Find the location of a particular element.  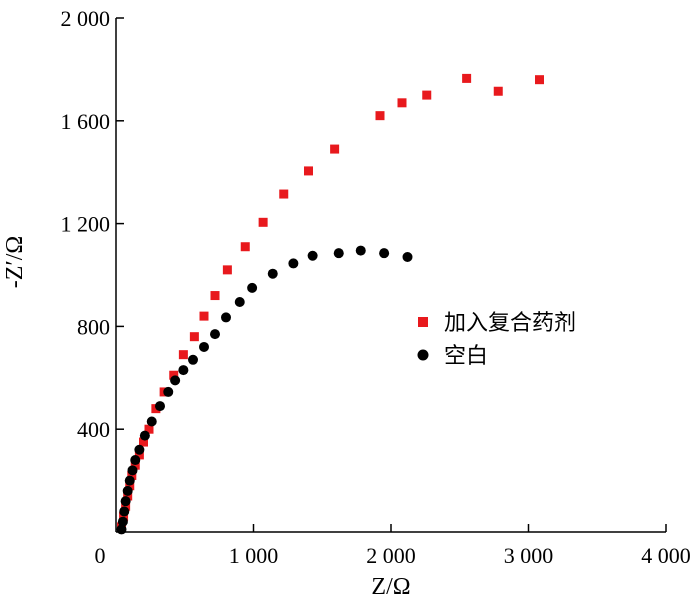

x-axis-title: Z/Ω is located at coordinates (390, 587).